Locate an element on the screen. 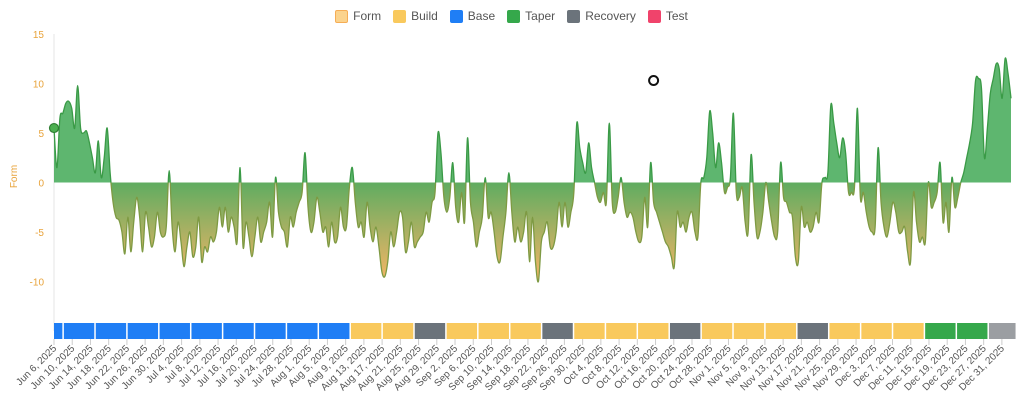  legend-swatch-base is located at coordinates (456, 16).